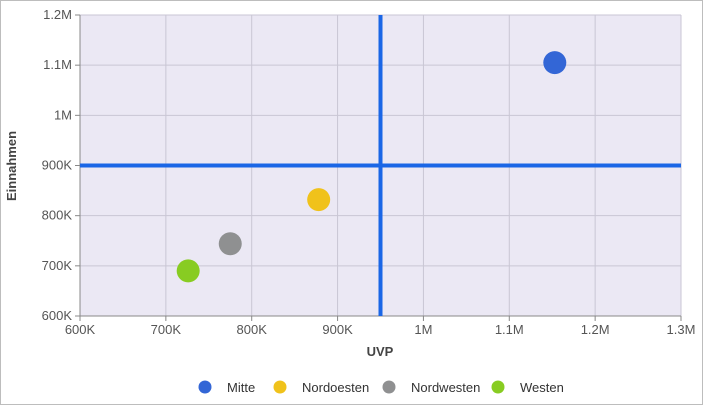  I want to click on x-tick-label: 1M, so click(423, 329).